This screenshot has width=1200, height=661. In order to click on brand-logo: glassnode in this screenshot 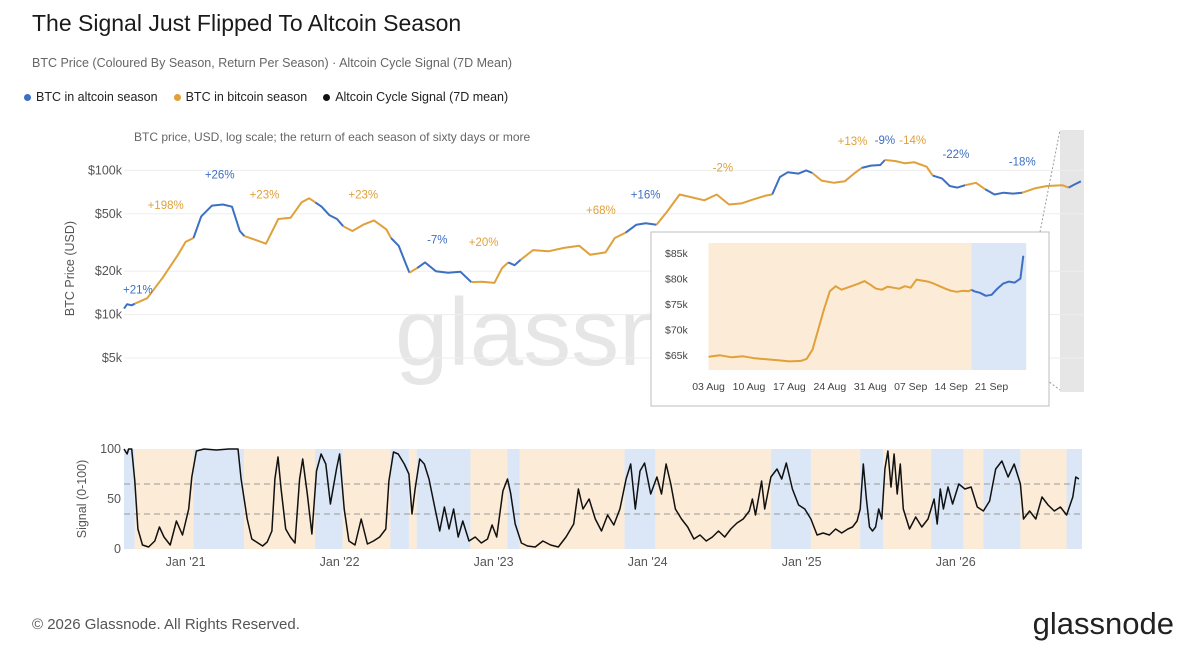, I will do `click(1103, 623)`.